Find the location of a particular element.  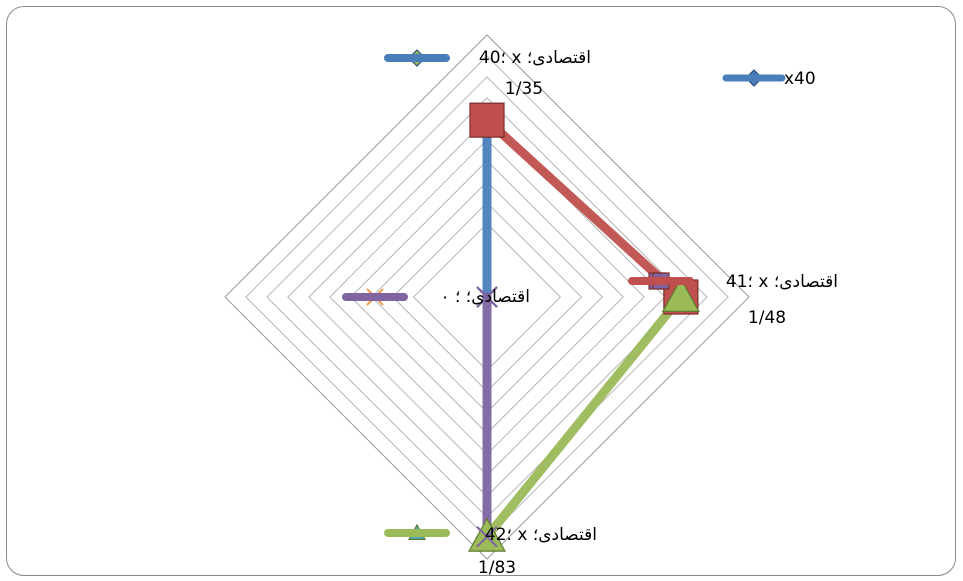

axis-label-x41: 41؛ x اقتصادی؛ is located at coordinates (782, 282).